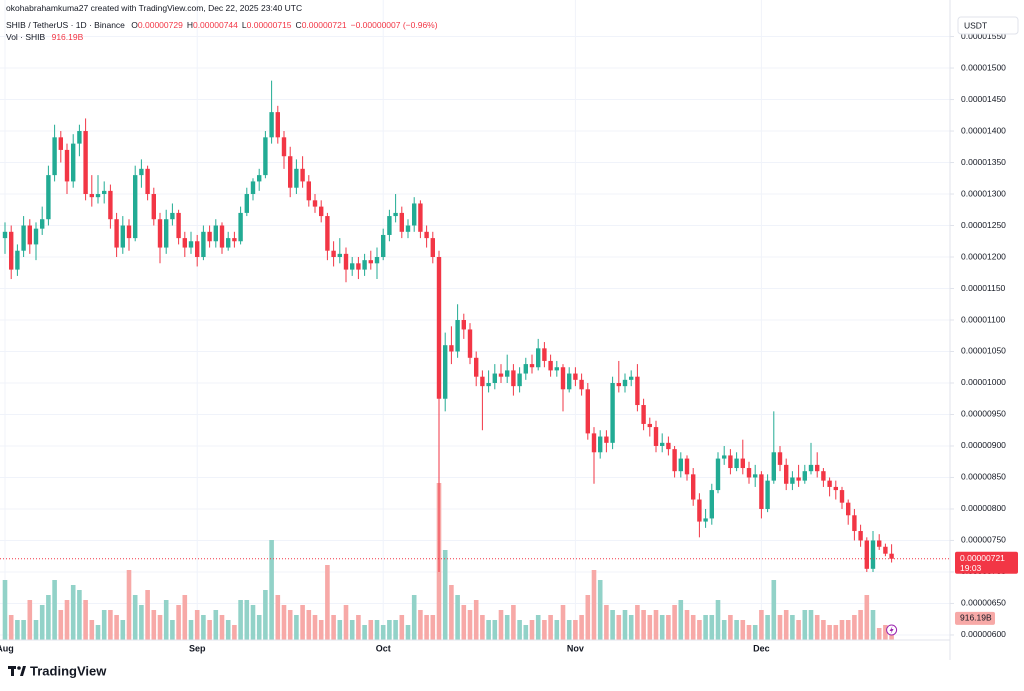  I want to click on legend-key: L, so click(244, 25).